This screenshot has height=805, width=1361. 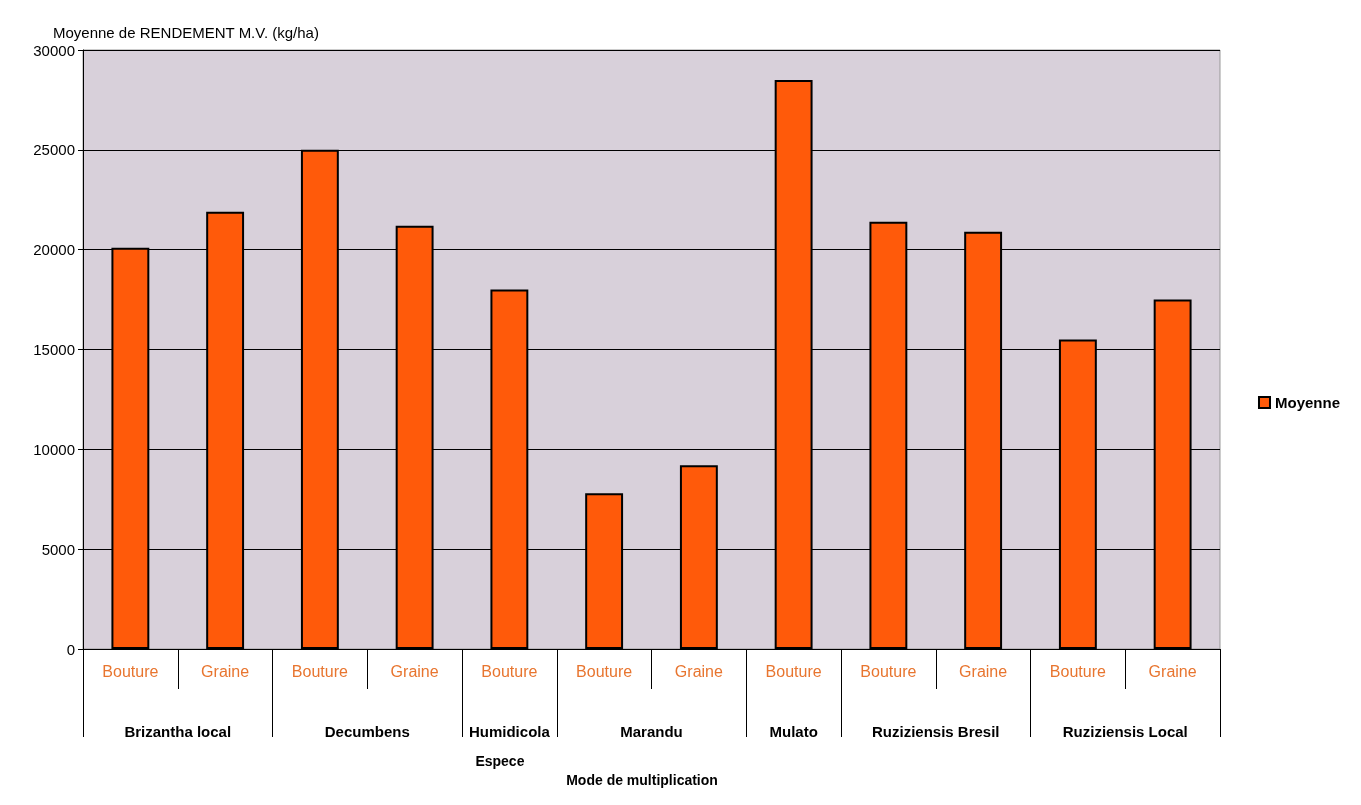 What do you see at coordinates (70, 649) in the screenshot?
I see `y-tick-label: 0` at bounding box center [70, 649].